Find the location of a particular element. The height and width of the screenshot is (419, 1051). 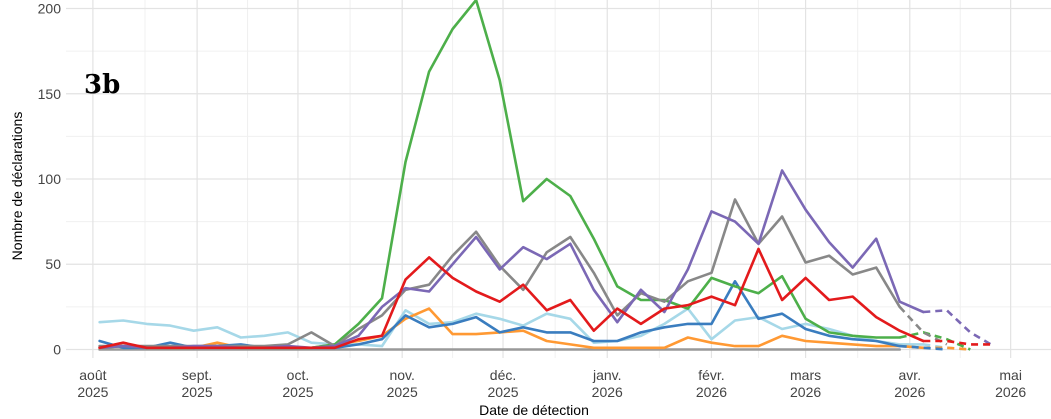

series-line-3-provisional is located at coordinates (947, 348).